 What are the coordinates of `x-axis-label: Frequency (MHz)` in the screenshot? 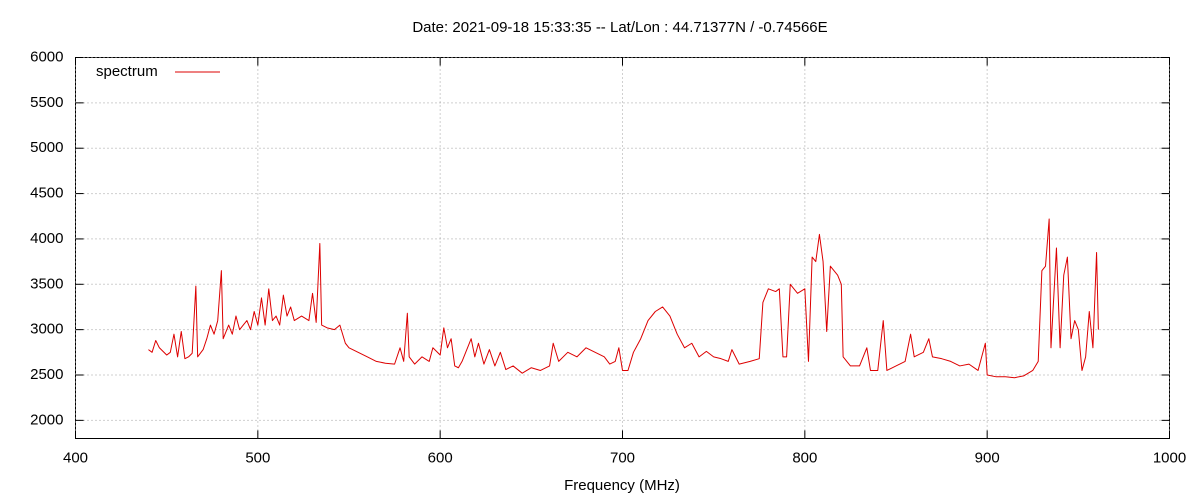 It's located at (622, 485).